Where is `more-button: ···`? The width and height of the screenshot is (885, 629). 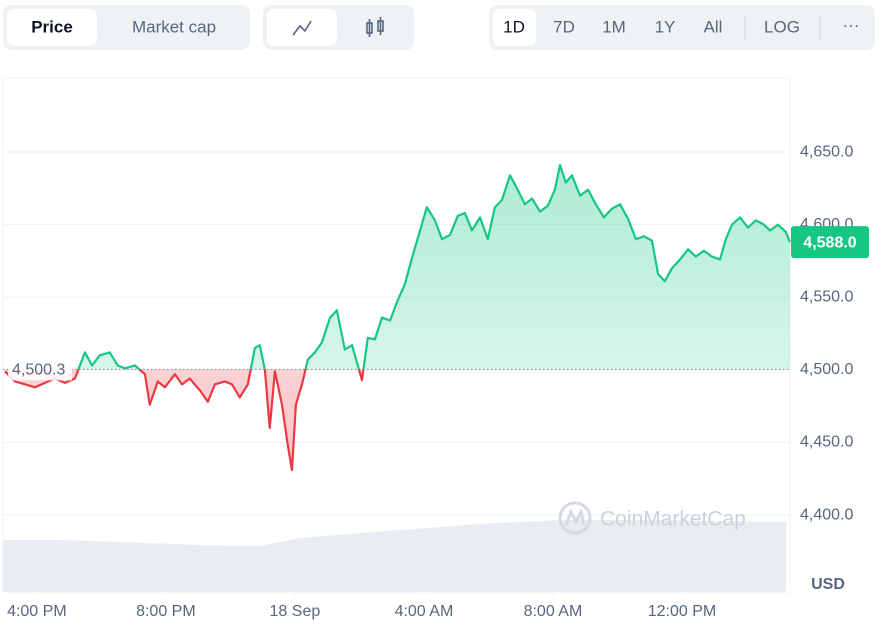 more-button: ··· is located at coordinates (851, 24).